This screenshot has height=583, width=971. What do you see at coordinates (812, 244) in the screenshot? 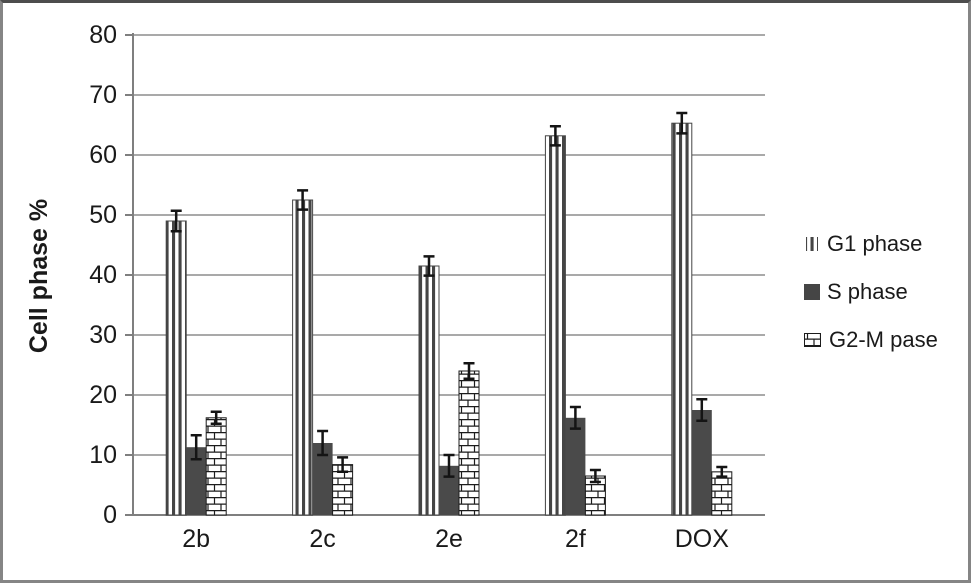
I see `stripes-swatch-icon` at bounding box center [812, 244].